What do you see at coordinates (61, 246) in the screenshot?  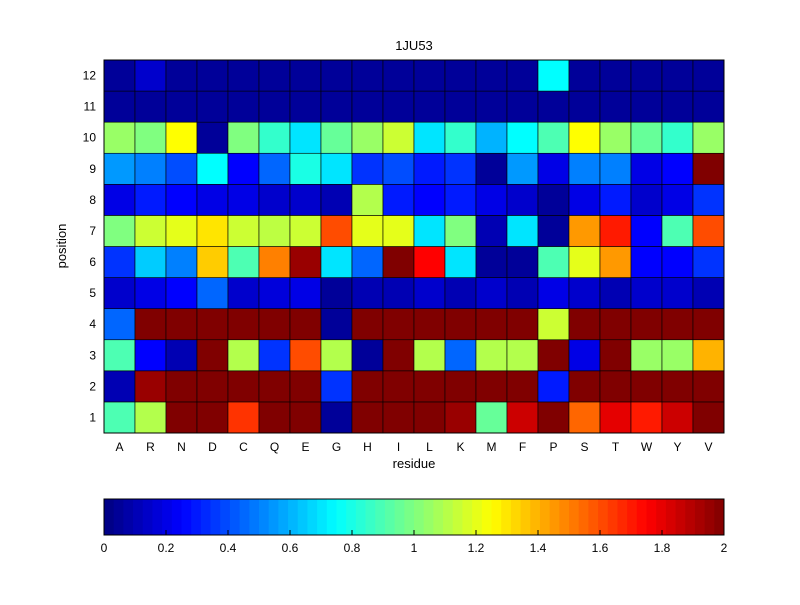 I see `y-axis-label: position` at bounding box center [61, 246].